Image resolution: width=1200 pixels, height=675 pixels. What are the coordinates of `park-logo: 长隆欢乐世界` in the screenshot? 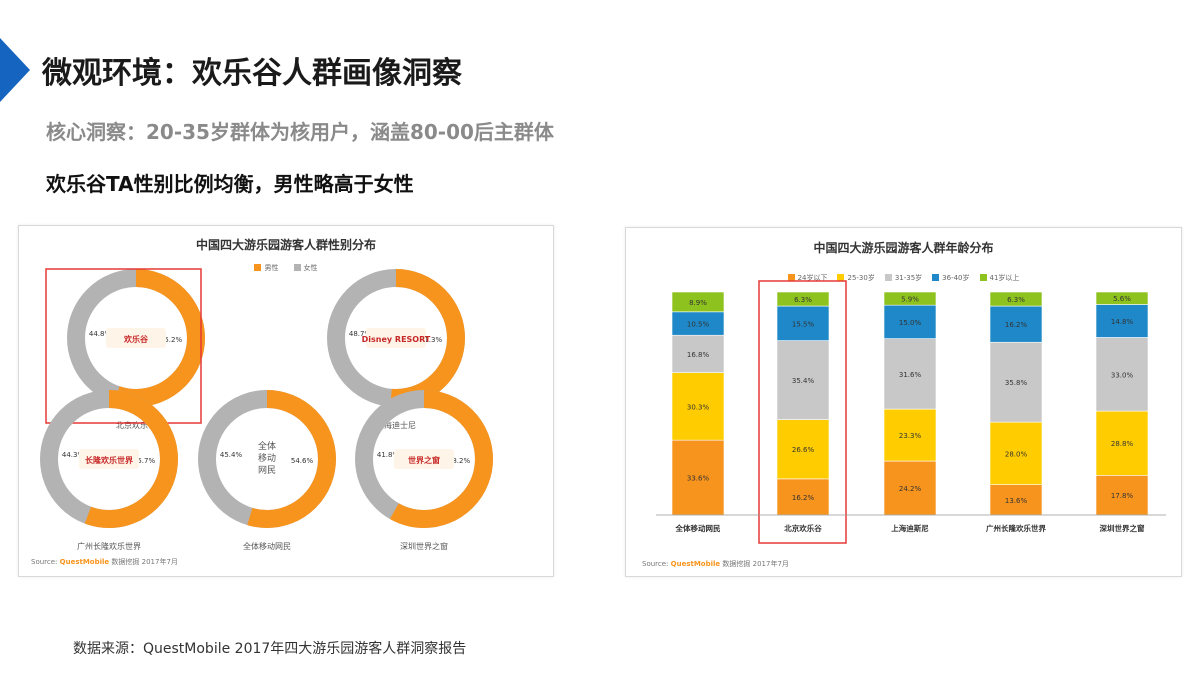 It's located at (109, 459).